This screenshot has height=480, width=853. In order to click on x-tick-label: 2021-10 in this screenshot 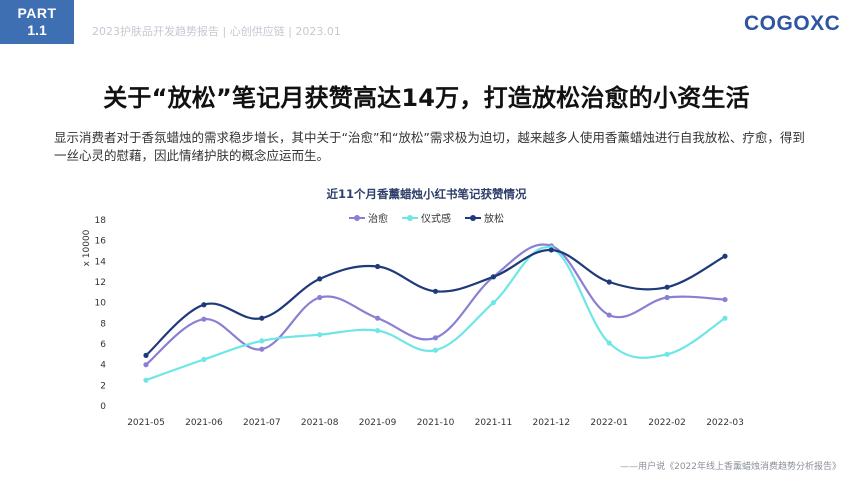, I will do `click(436, 423)`.